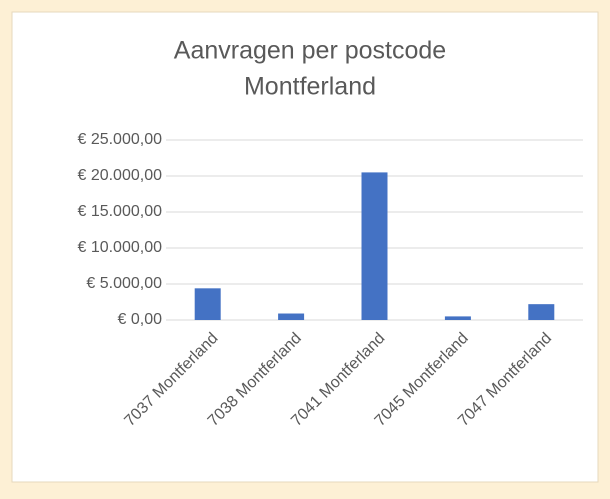 This screenshot has height=499, width=610. I want to click on chart-title: Aanvragen per postcode, so click(310, 51).